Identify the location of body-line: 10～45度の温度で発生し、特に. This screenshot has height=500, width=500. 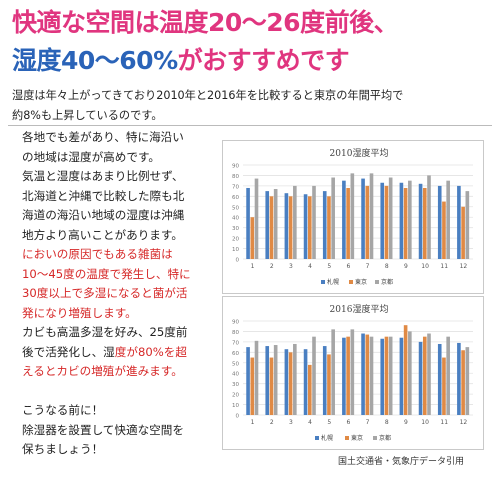
(106, 274).